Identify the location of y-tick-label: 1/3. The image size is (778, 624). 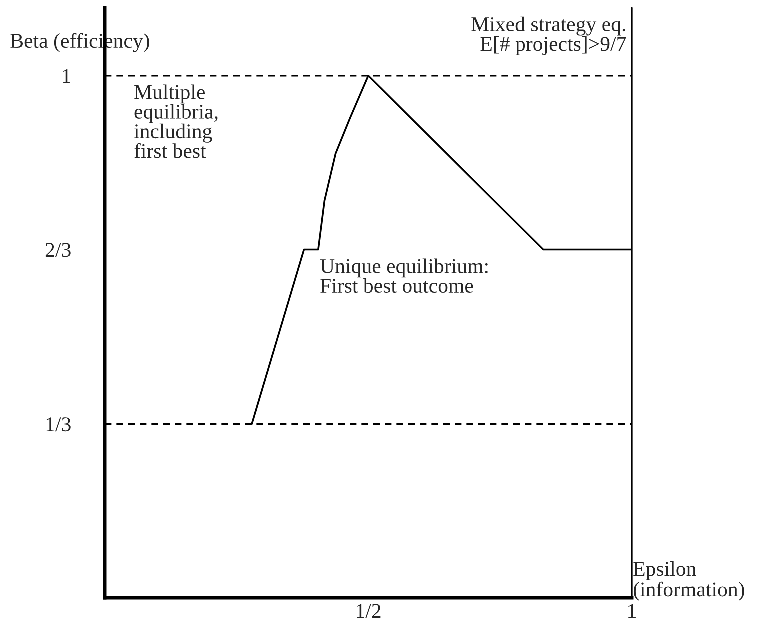
(58, 425).